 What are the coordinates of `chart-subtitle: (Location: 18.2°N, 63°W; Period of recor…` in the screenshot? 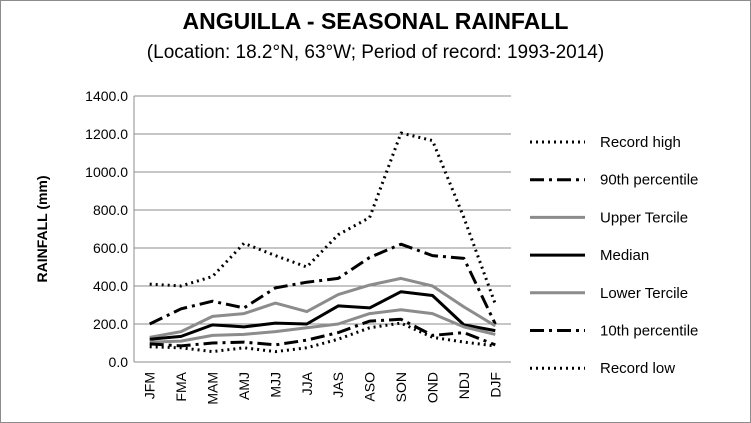 It's located at (375, 52).